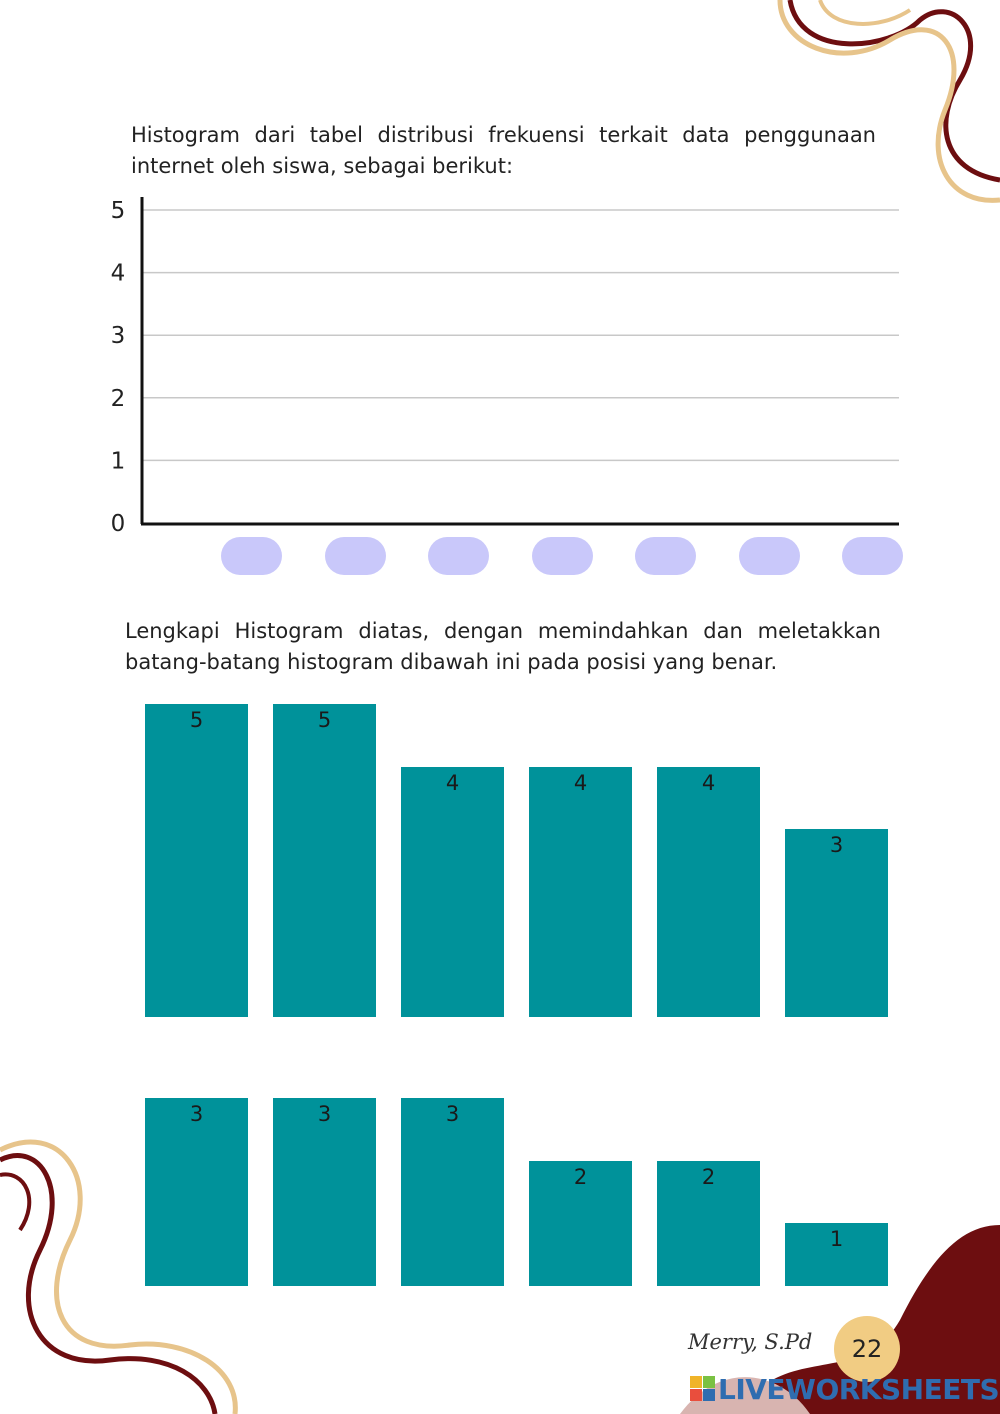  I want to click on histogram-bar: 1, so click(836, 1254).